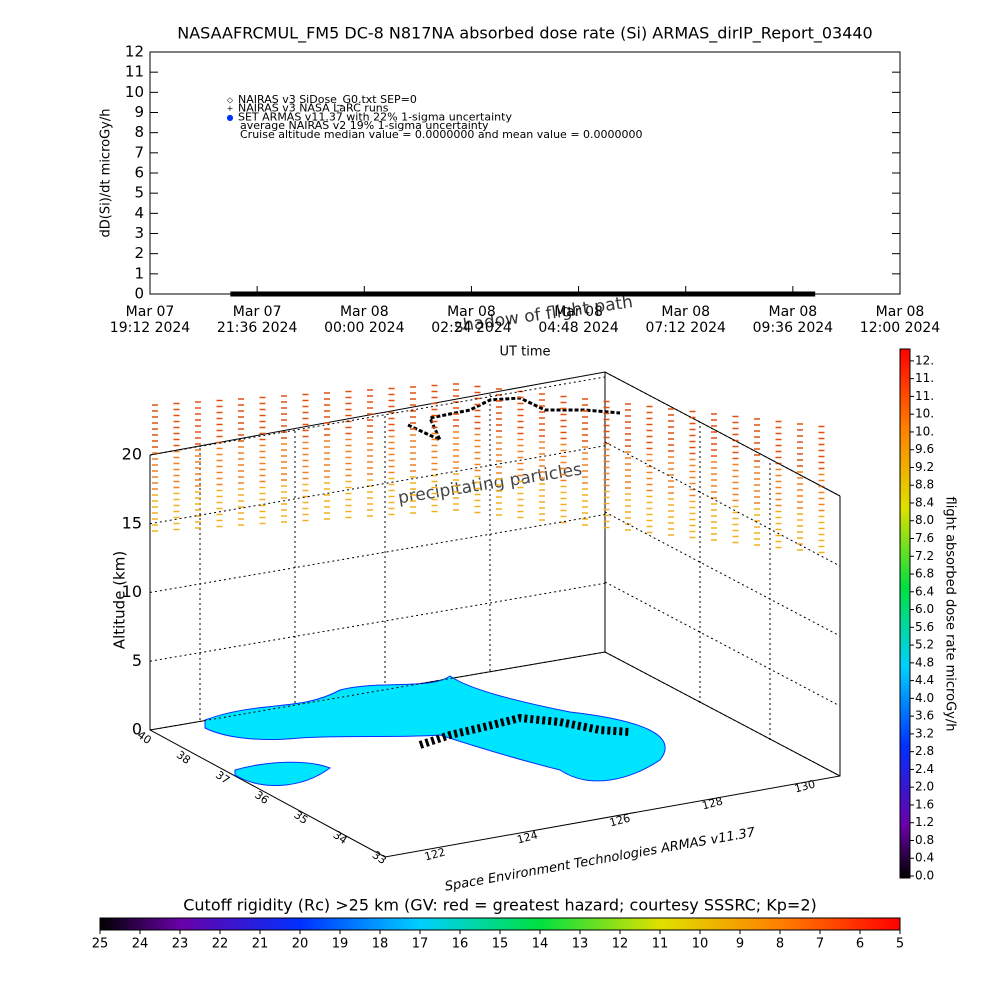 This screenshot has width=1000, height=1000. What do you see at coordinates (620, 944) in the screenshot?
I see `colorbar-tick-label: 12` at bounding box center [620, 944].